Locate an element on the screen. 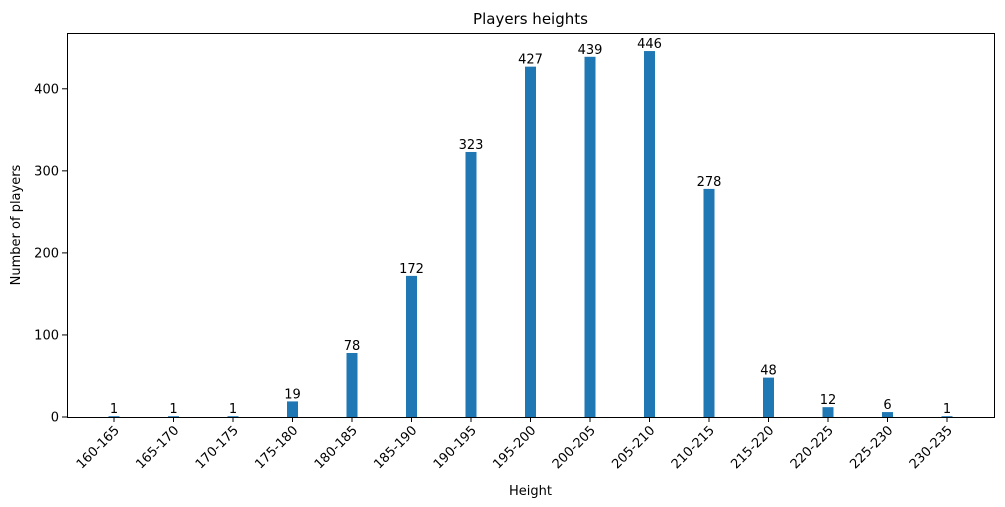 This screenshot has height=507, width=1005. bar-value-label: 48 is located at coordinates (768, 371).